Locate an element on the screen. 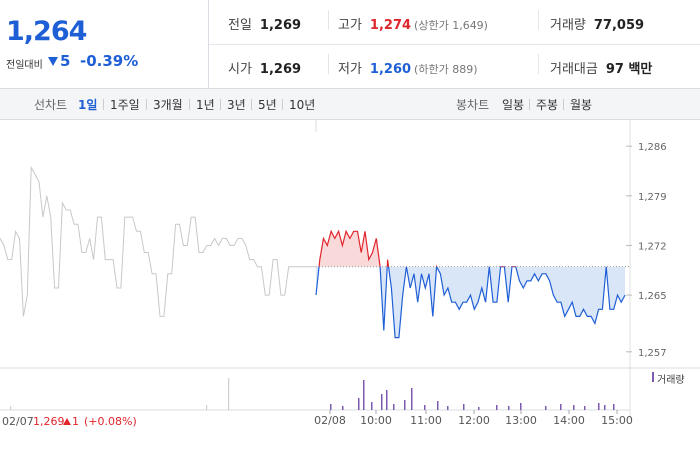  tab-3m: 3개월 is located at coordinates (168, 105).